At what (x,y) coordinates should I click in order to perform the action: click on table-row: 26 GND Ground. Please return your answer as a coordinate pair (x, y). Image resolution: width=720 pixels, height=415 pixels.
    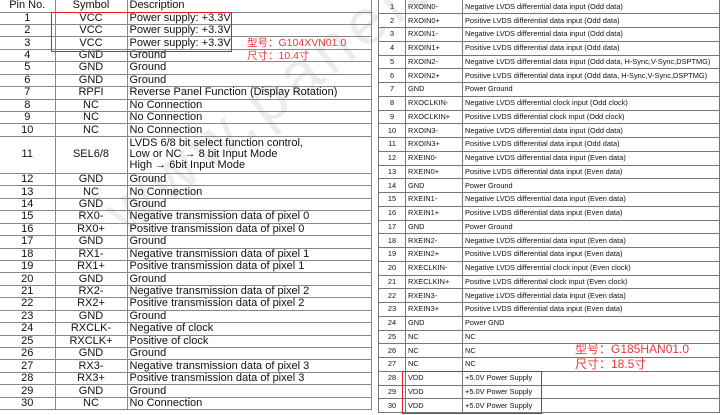
    Looking at the image, I should click on (186, 354).